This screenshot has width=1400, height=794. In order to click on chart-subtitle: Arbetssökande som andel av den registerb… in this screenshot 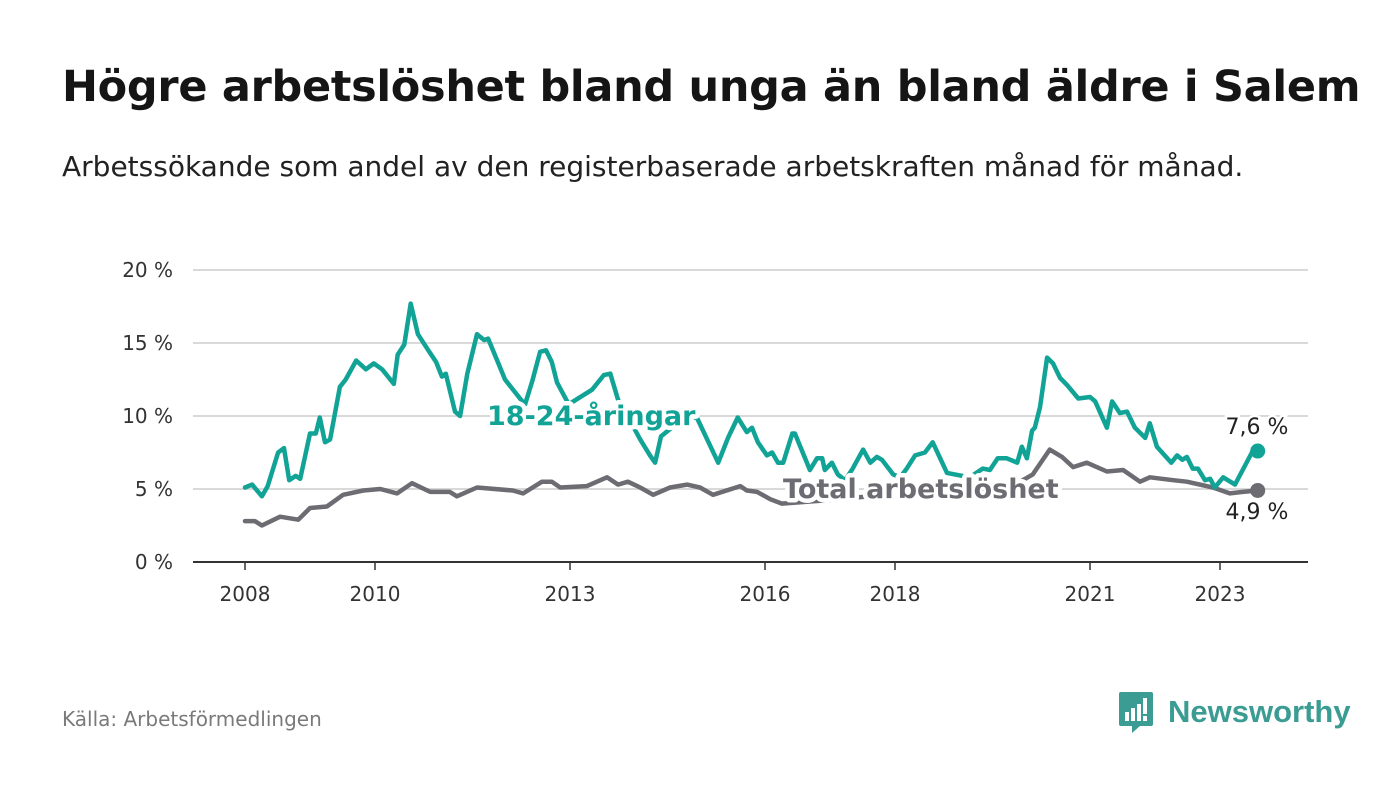, I will do `click(653, 166)`.